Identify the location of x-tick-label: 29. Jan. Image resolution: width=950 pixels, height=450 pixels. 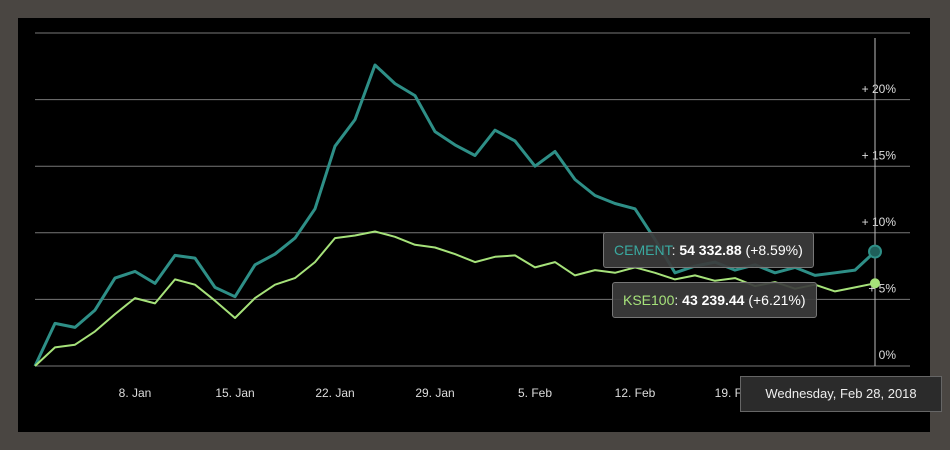
(434, 393).